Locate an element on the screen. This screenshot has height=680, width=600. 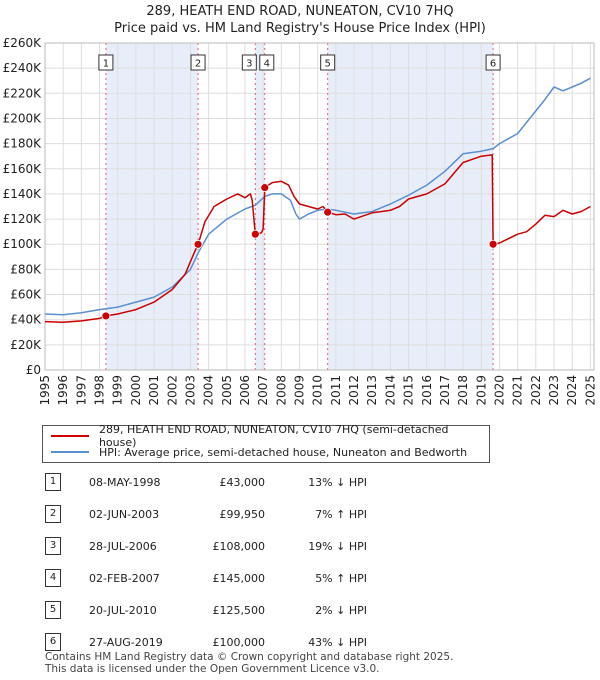
chart-title: 289, HEATH END ROAD, NUNEATON, CV10 7HQ is located at coordinates (300, 11).